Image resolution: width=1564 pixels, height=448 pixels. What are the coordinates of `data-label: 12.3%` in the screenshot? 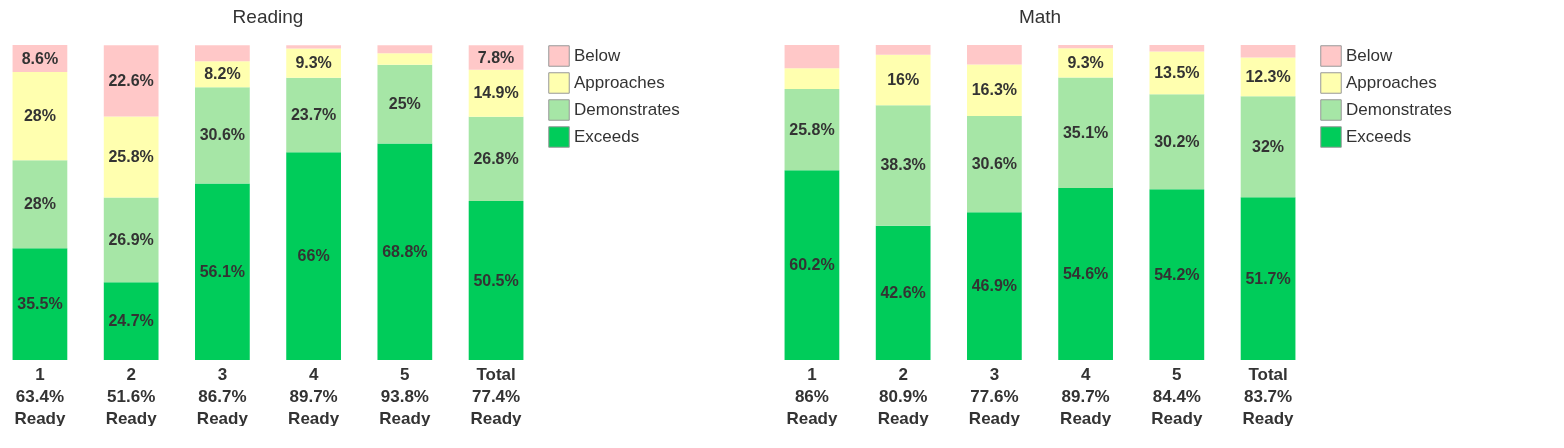 It's located at (1268, 76).